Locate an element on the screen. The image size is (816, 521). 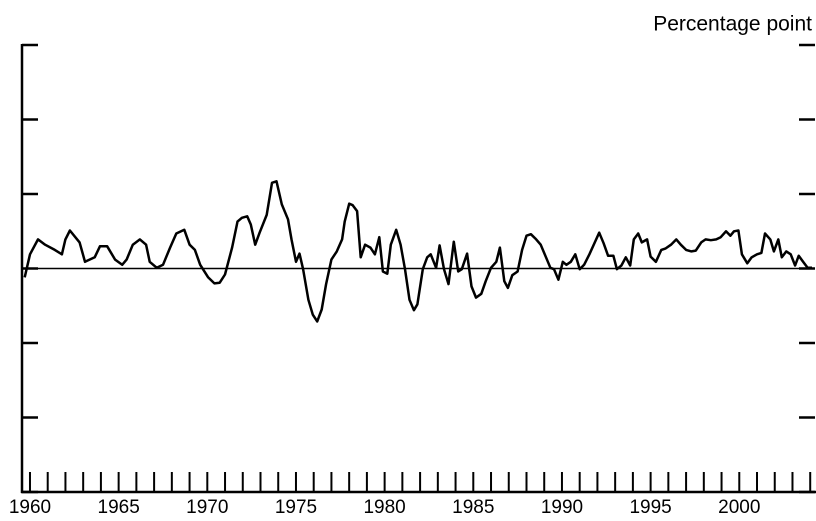
x-tick-label: 1965 is located at coordinates (119, 507).